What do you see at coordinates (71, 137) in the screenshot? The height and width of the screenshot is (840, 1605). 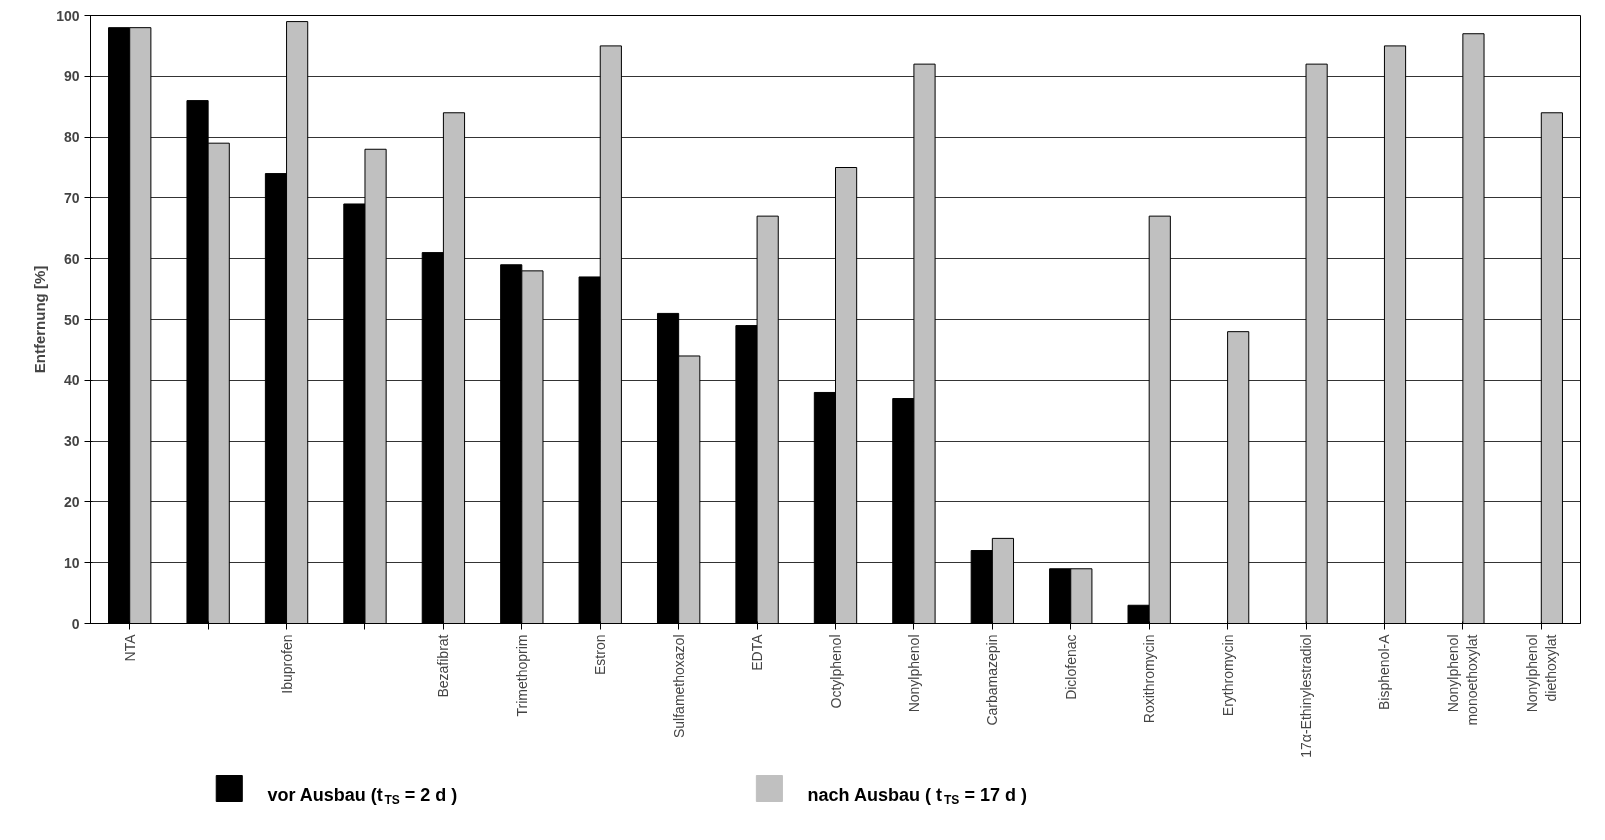 I see `y-tick-label: 80` at bounding box center [71, 137].